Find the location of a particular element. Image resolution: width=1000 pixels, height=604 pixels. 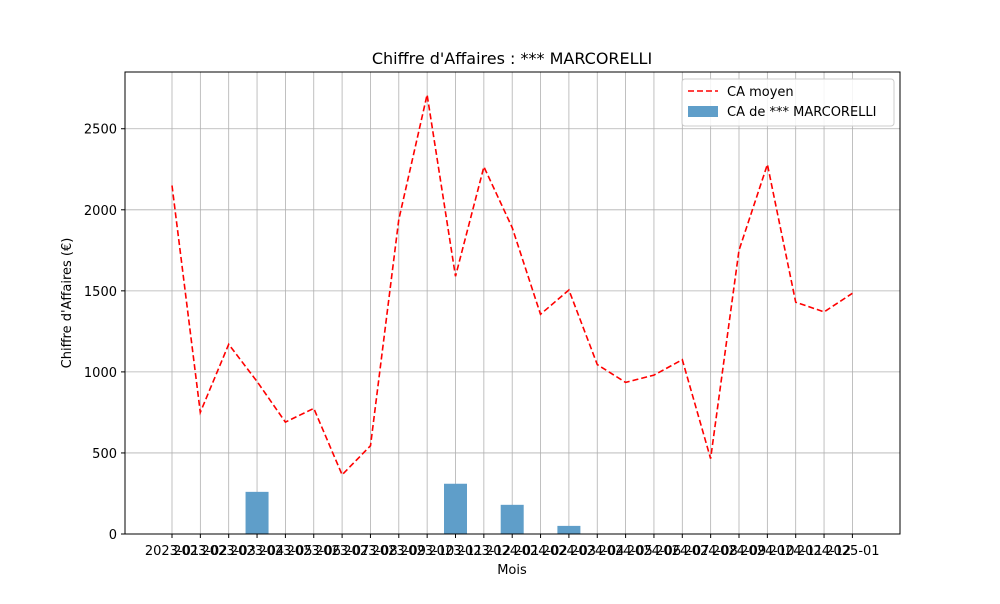

x-tick-label: 2023-01 is located at coordinates (172, 551).